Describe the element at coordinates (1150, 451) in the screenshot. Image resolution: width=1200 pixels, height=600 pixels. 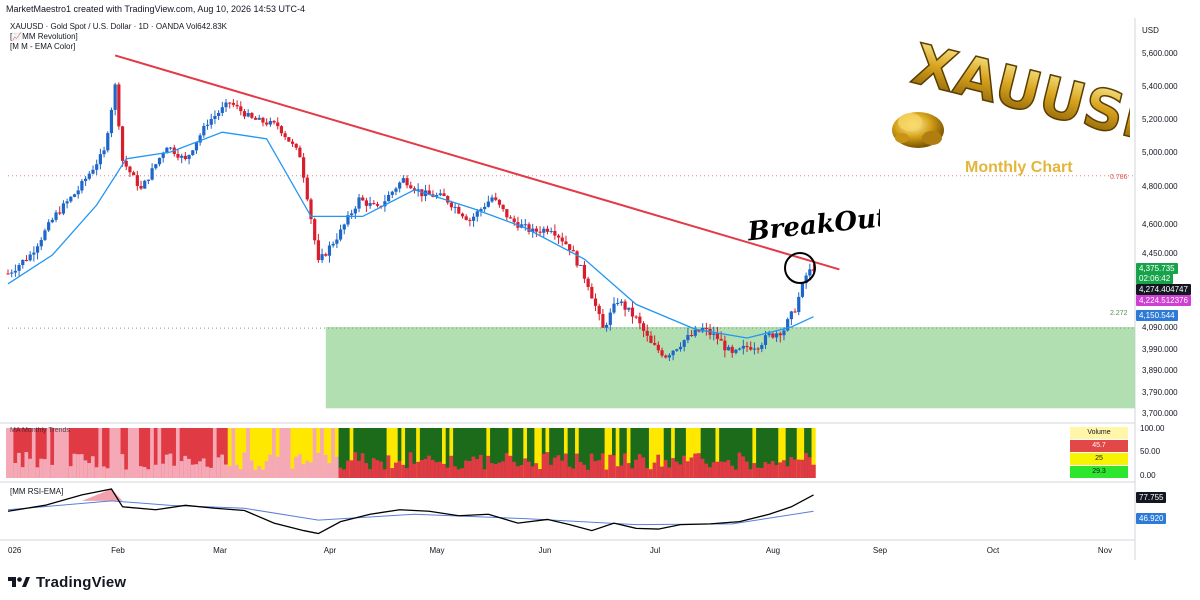
I see `osc-tick-50: 50.00` at that location.